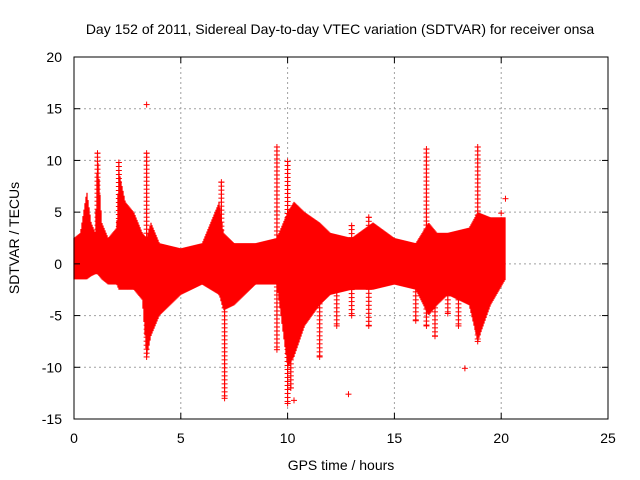  What do you see at coordinates (54, 57) in the screenshot?
I see `y-tick-label: 20` at bounding box center [54, 57].